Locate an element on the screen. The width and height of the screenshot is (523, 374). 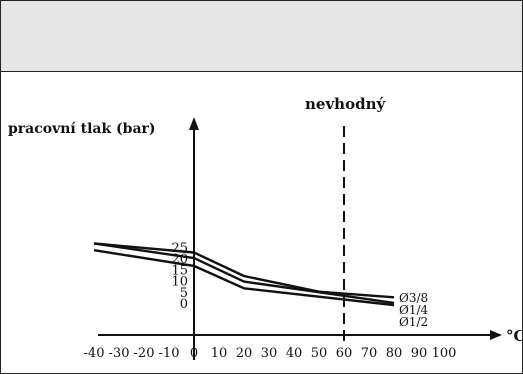
x-tick-label: 40 is located at coordinates (294, 353).